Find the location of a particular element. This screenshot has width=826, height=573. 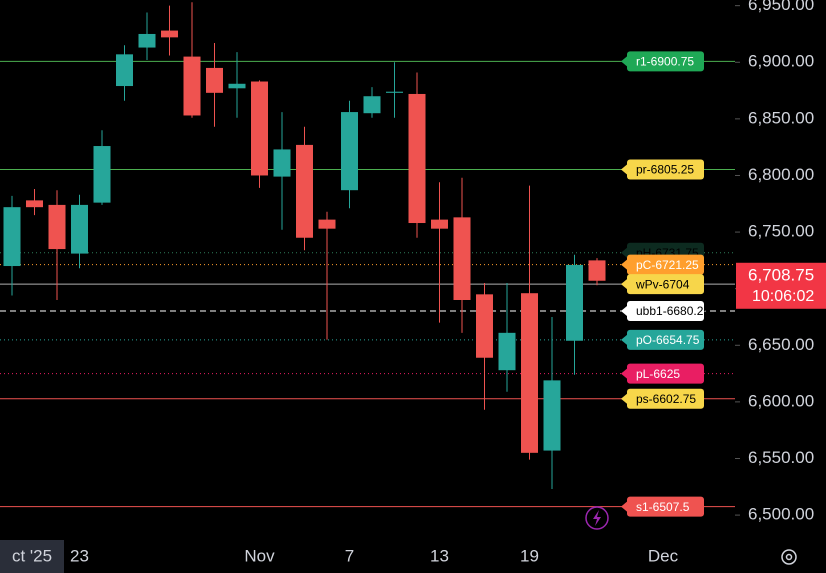

gear-center is located at coordinates (789, 557).